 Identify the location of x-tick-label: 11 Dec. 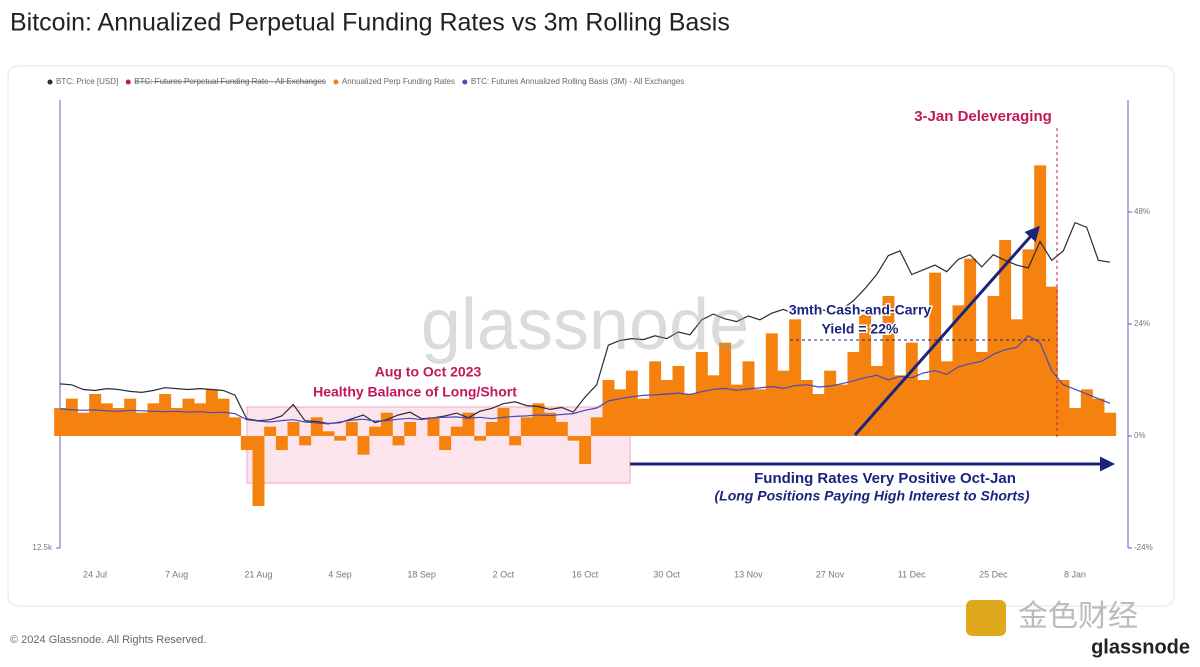
(912, 574).